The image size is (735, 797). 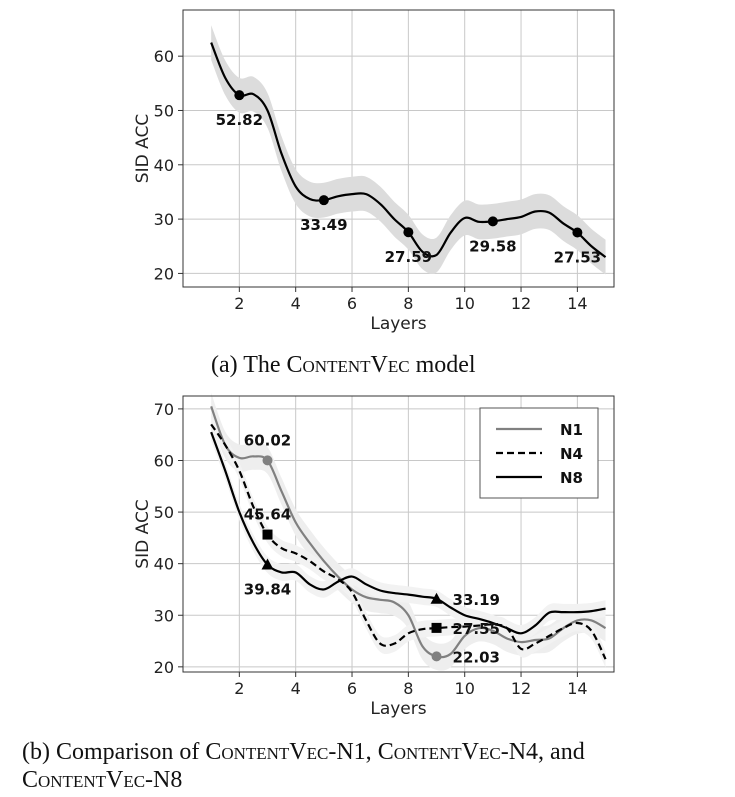 I want to click on chartb-xtick-label: 14, so click(x=577, y=688).